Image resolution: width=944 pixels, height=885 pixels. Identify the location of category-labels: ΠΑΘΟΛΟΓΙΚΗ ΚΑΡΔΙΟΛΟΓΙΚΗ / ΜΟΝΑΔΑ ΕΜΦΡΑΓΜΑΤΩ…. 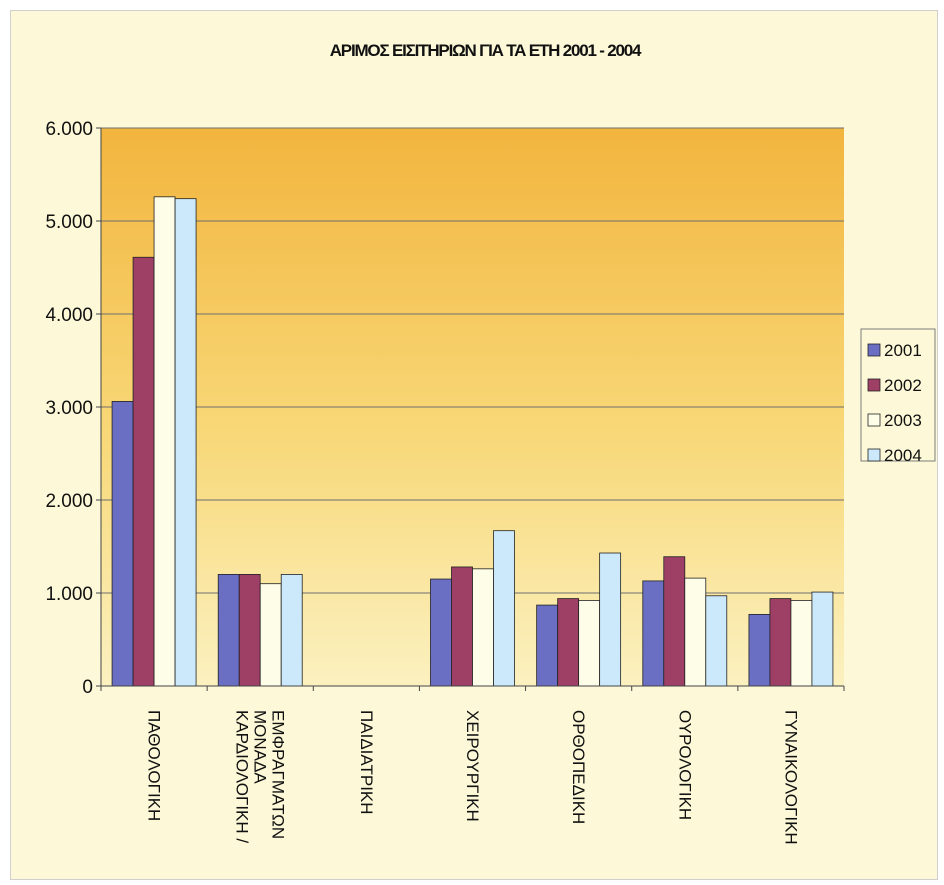
(473, 777).